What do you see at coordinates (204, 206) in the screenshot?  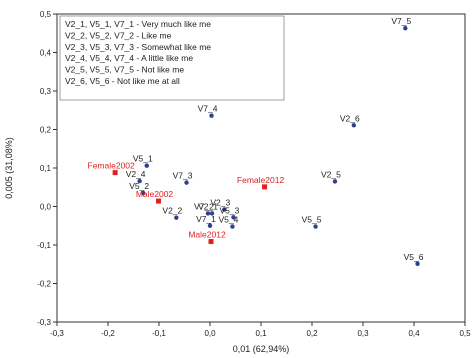 I see `point-label: V7_2` at bounding box center [204, 206].